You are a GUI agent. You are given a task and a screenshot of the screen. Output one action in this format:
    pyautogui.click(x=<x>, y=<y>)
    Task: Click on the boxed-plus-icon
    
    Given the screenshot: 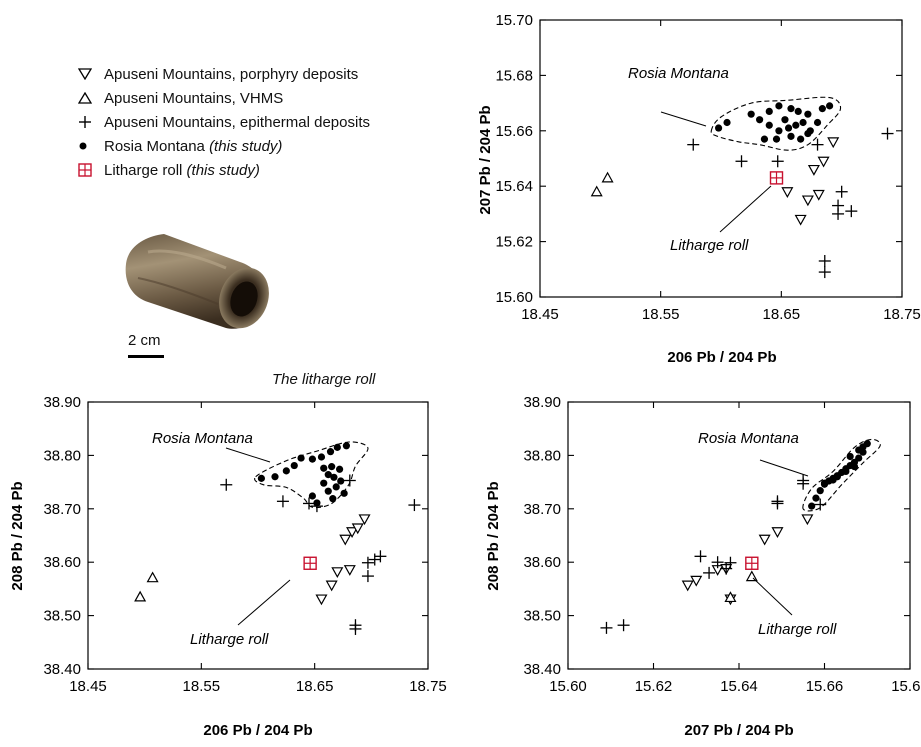 What is the action you would take?
    pyautogui.click(x=91, y=170)
    